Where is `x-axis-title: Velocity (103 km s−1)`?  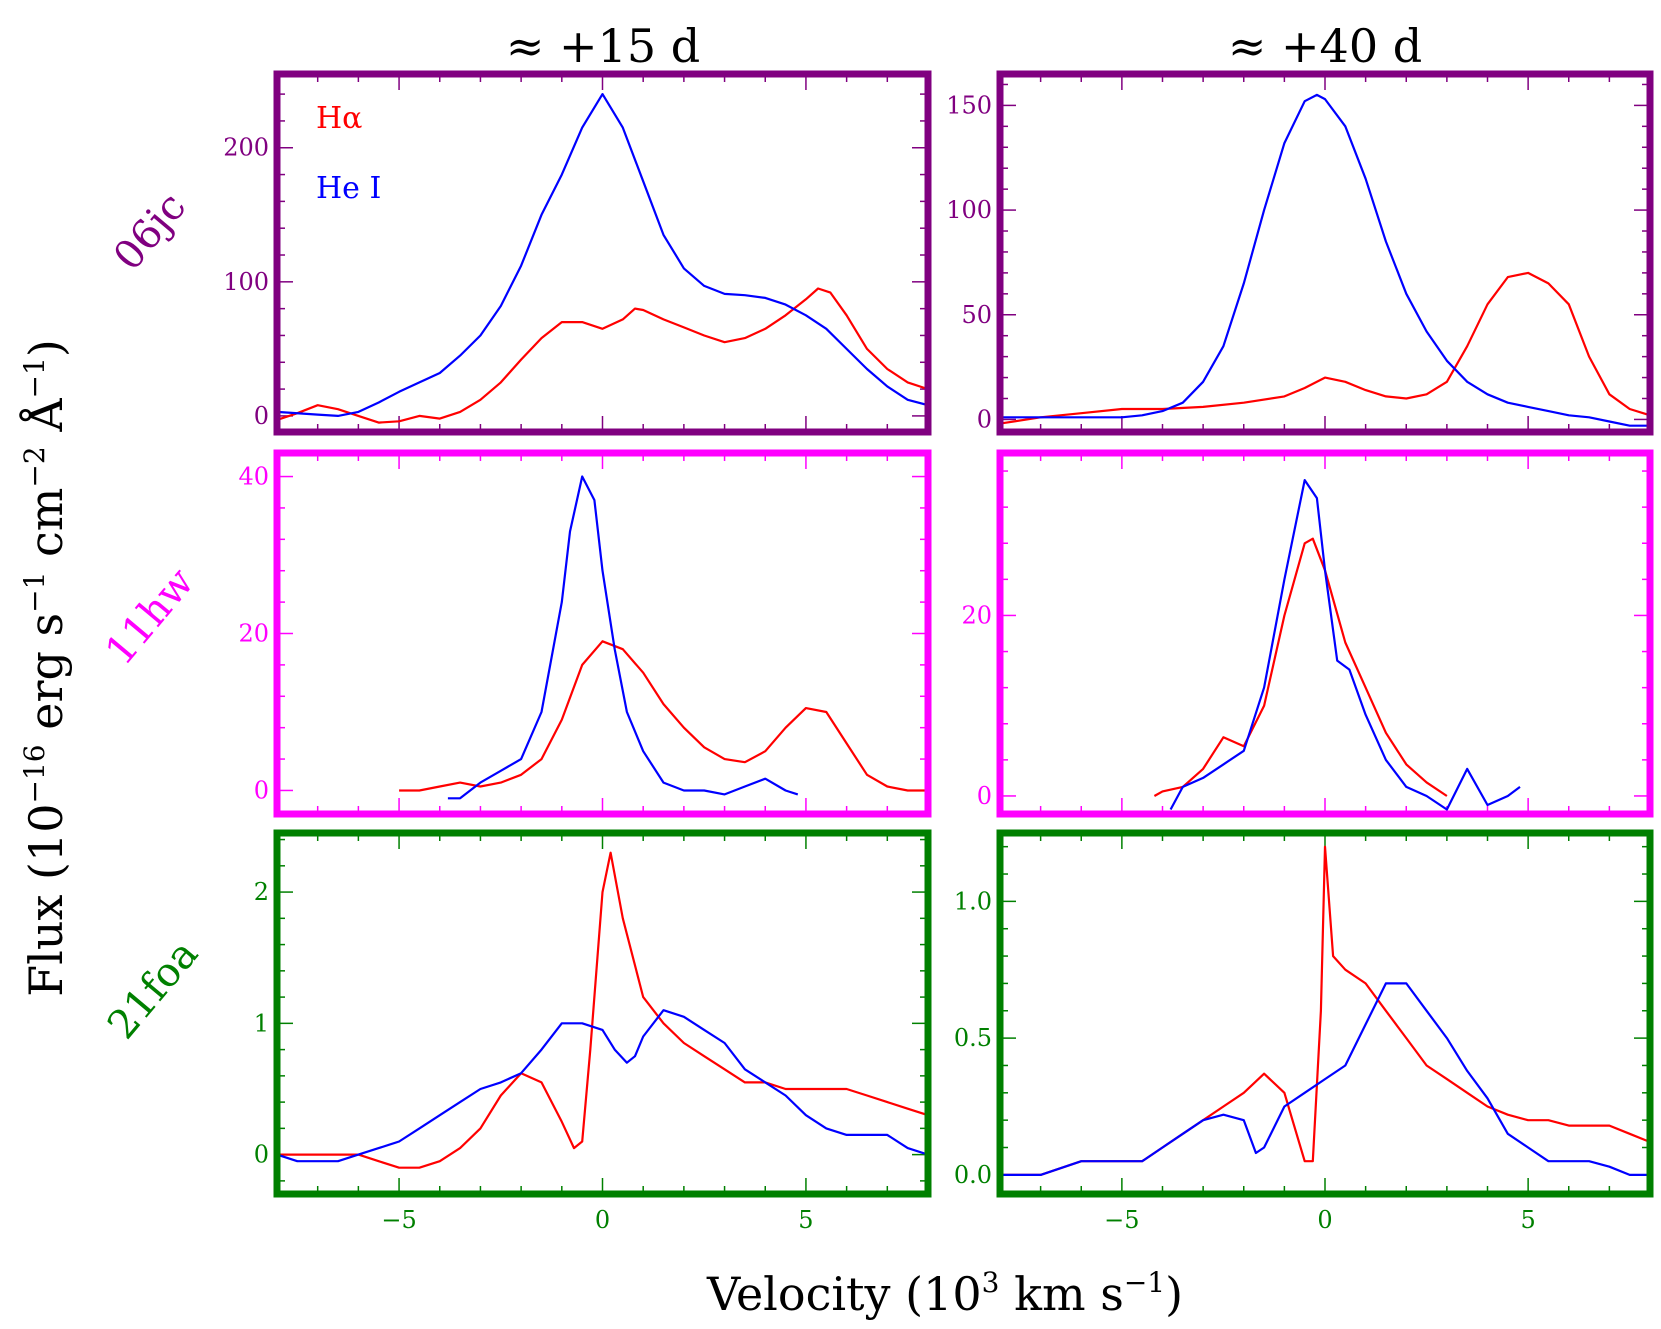 x-axis-title: Velocity (103 km s−1) is located at coordinates (944, 1293).